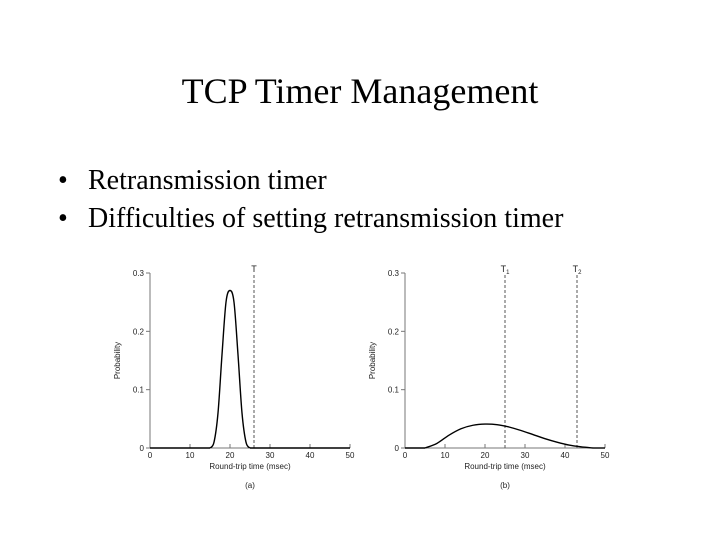 The width and height of the screenshot is (720, 540). Describe the element at coordinates (254, 269) in the screenshot. I see `timeout-label: T` at that location.